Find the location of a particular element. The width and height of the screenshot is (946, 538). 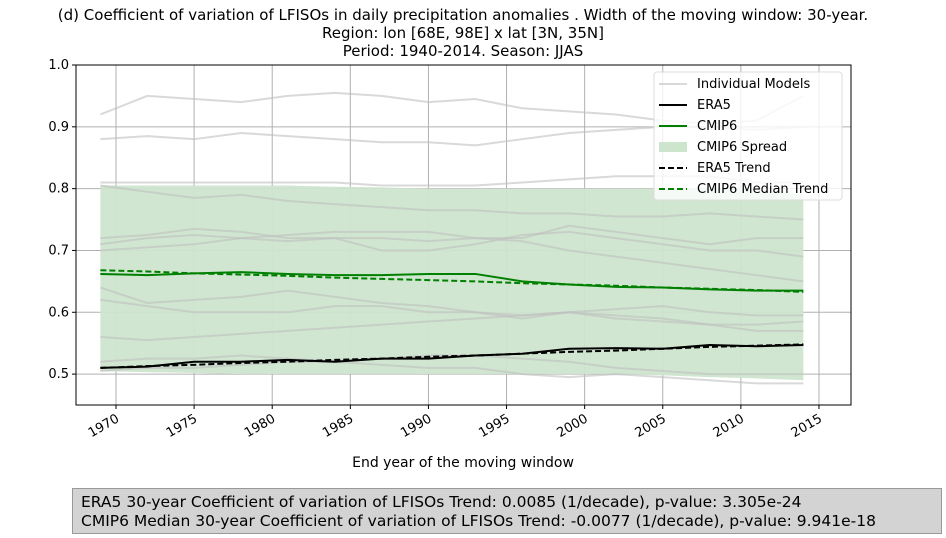

legend-box is located at coordinates (748, 136).